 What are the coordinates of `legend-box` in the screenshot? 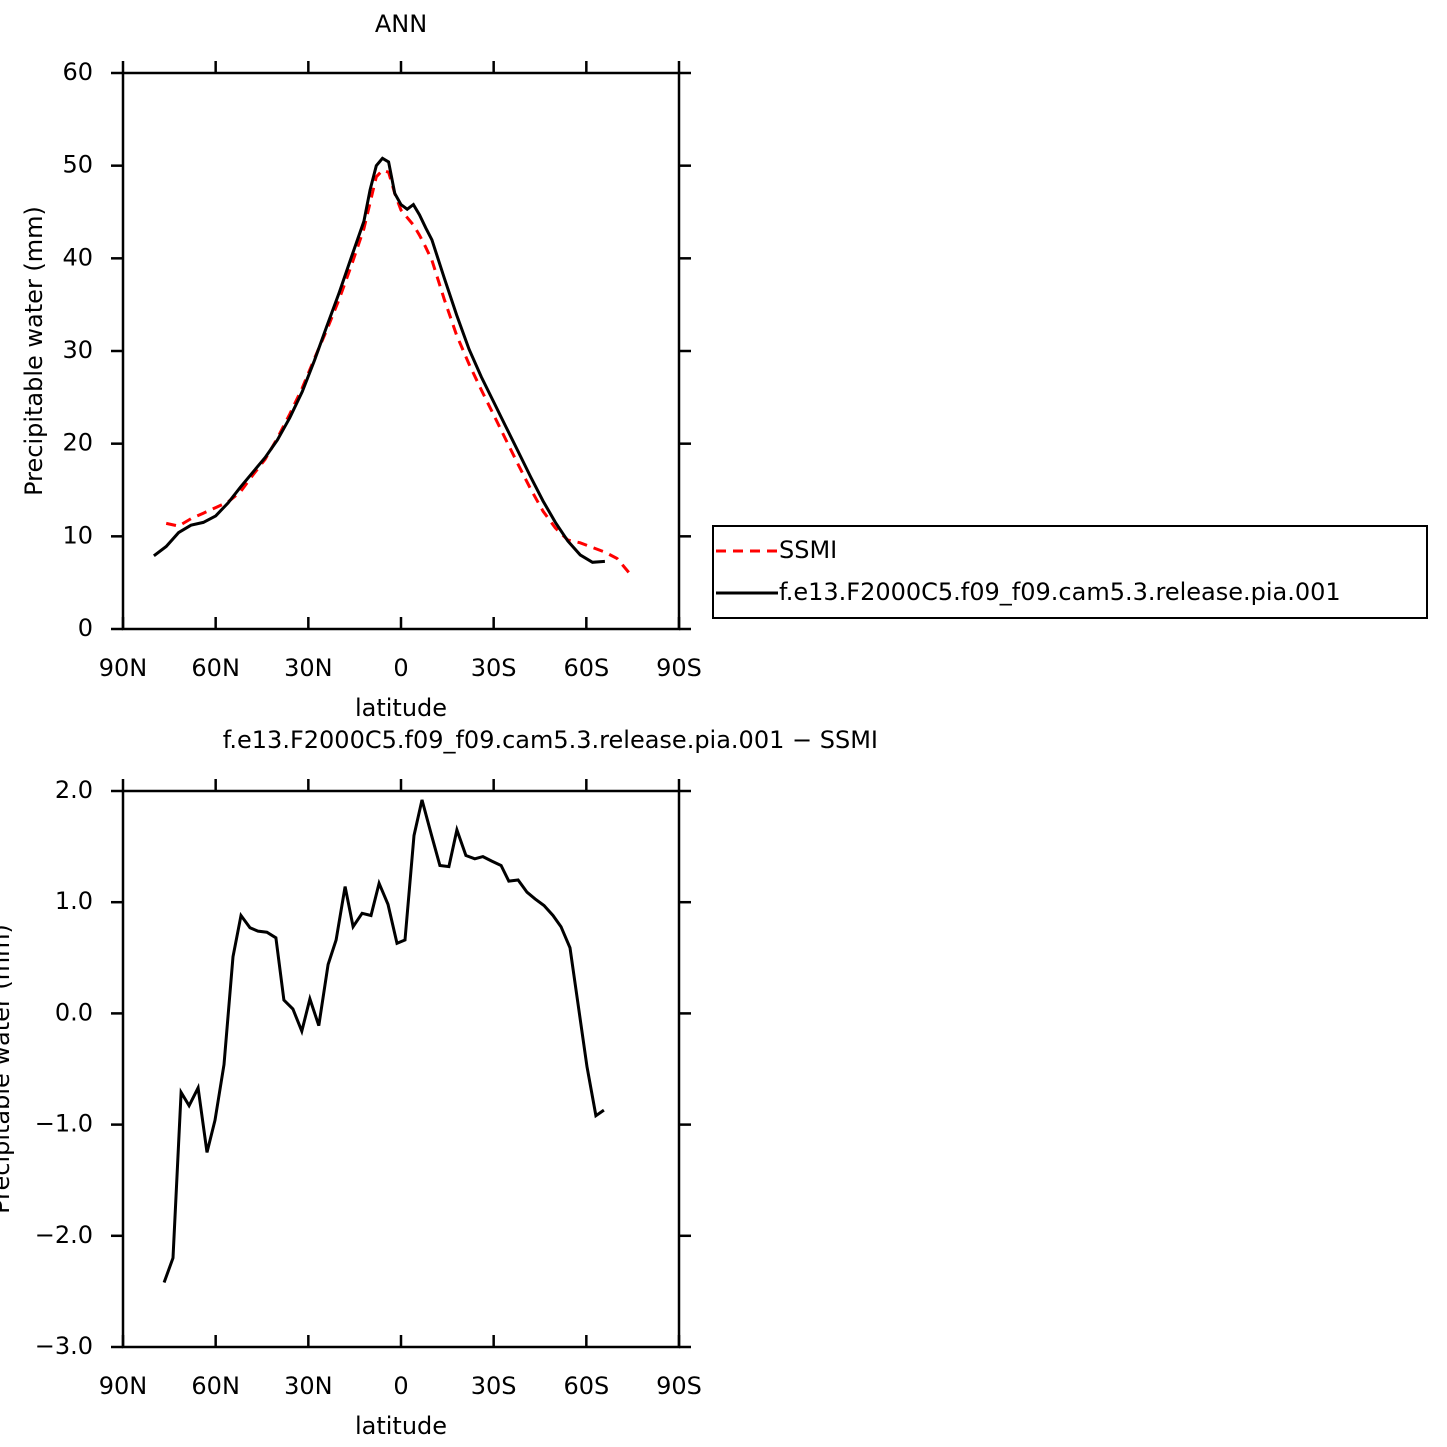 It's located at (1070, 572).